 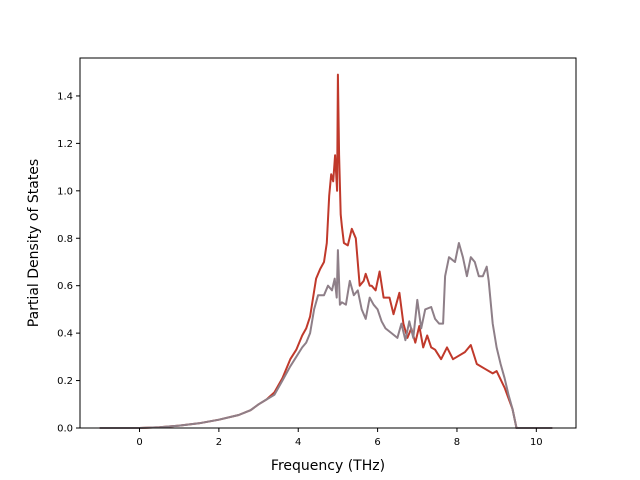 What do you see at coordinates (65, 381) in the screenshot?
I see `y-tick-label: 0.2` at bounding box center [65, 381].